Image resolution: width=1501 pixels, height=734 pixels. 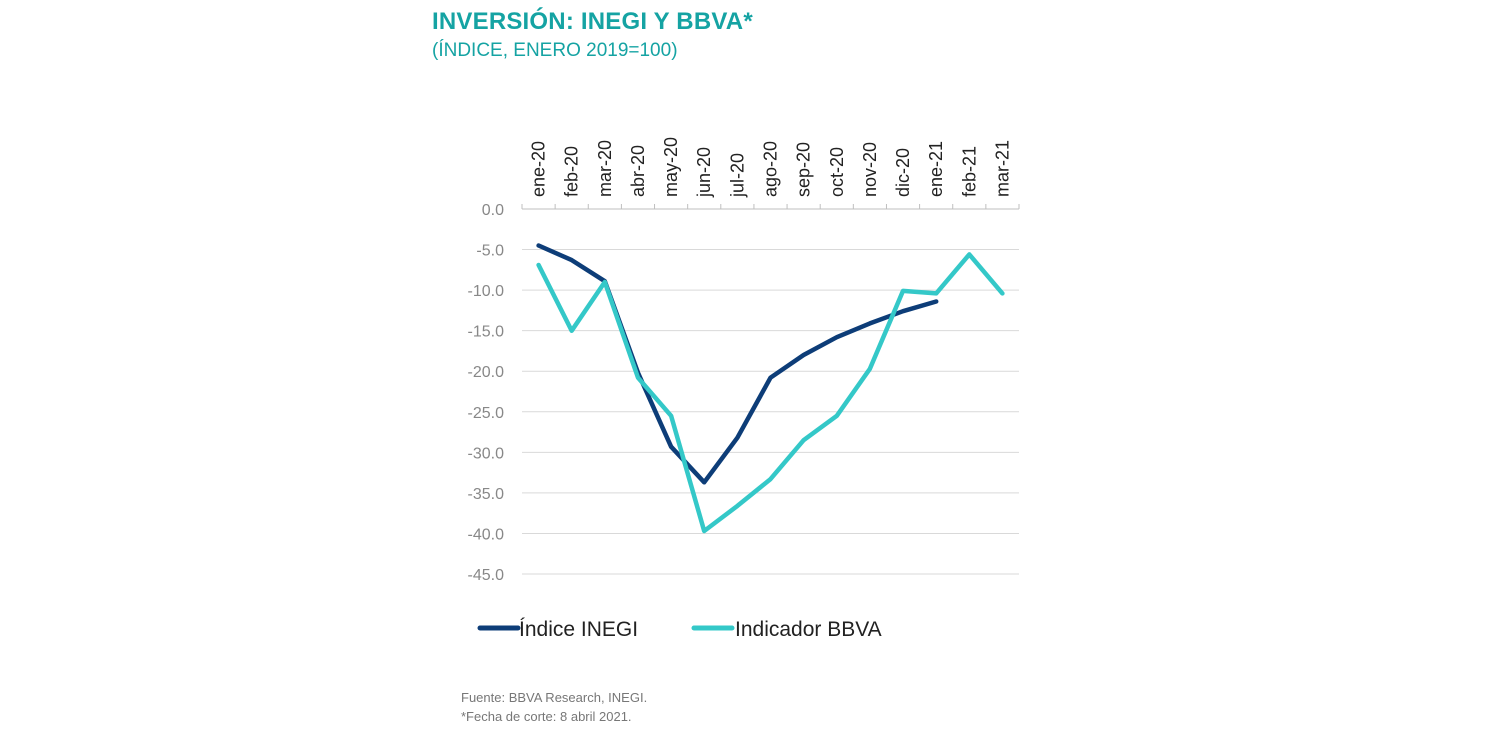 What do you see at coordinates (737, 364) in the screenshot?
I see `series-line-inegi` at bounding box center [737, 364].